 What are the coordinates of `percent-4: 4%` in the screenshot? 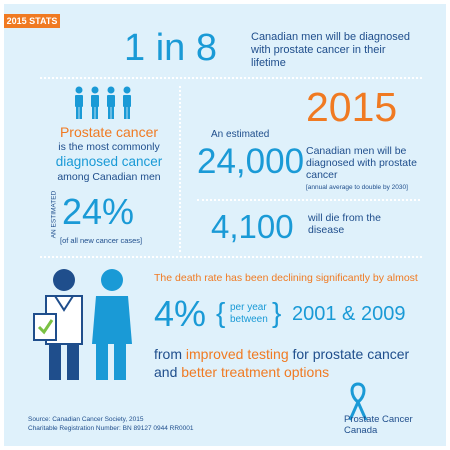 It's located at (180, 313).